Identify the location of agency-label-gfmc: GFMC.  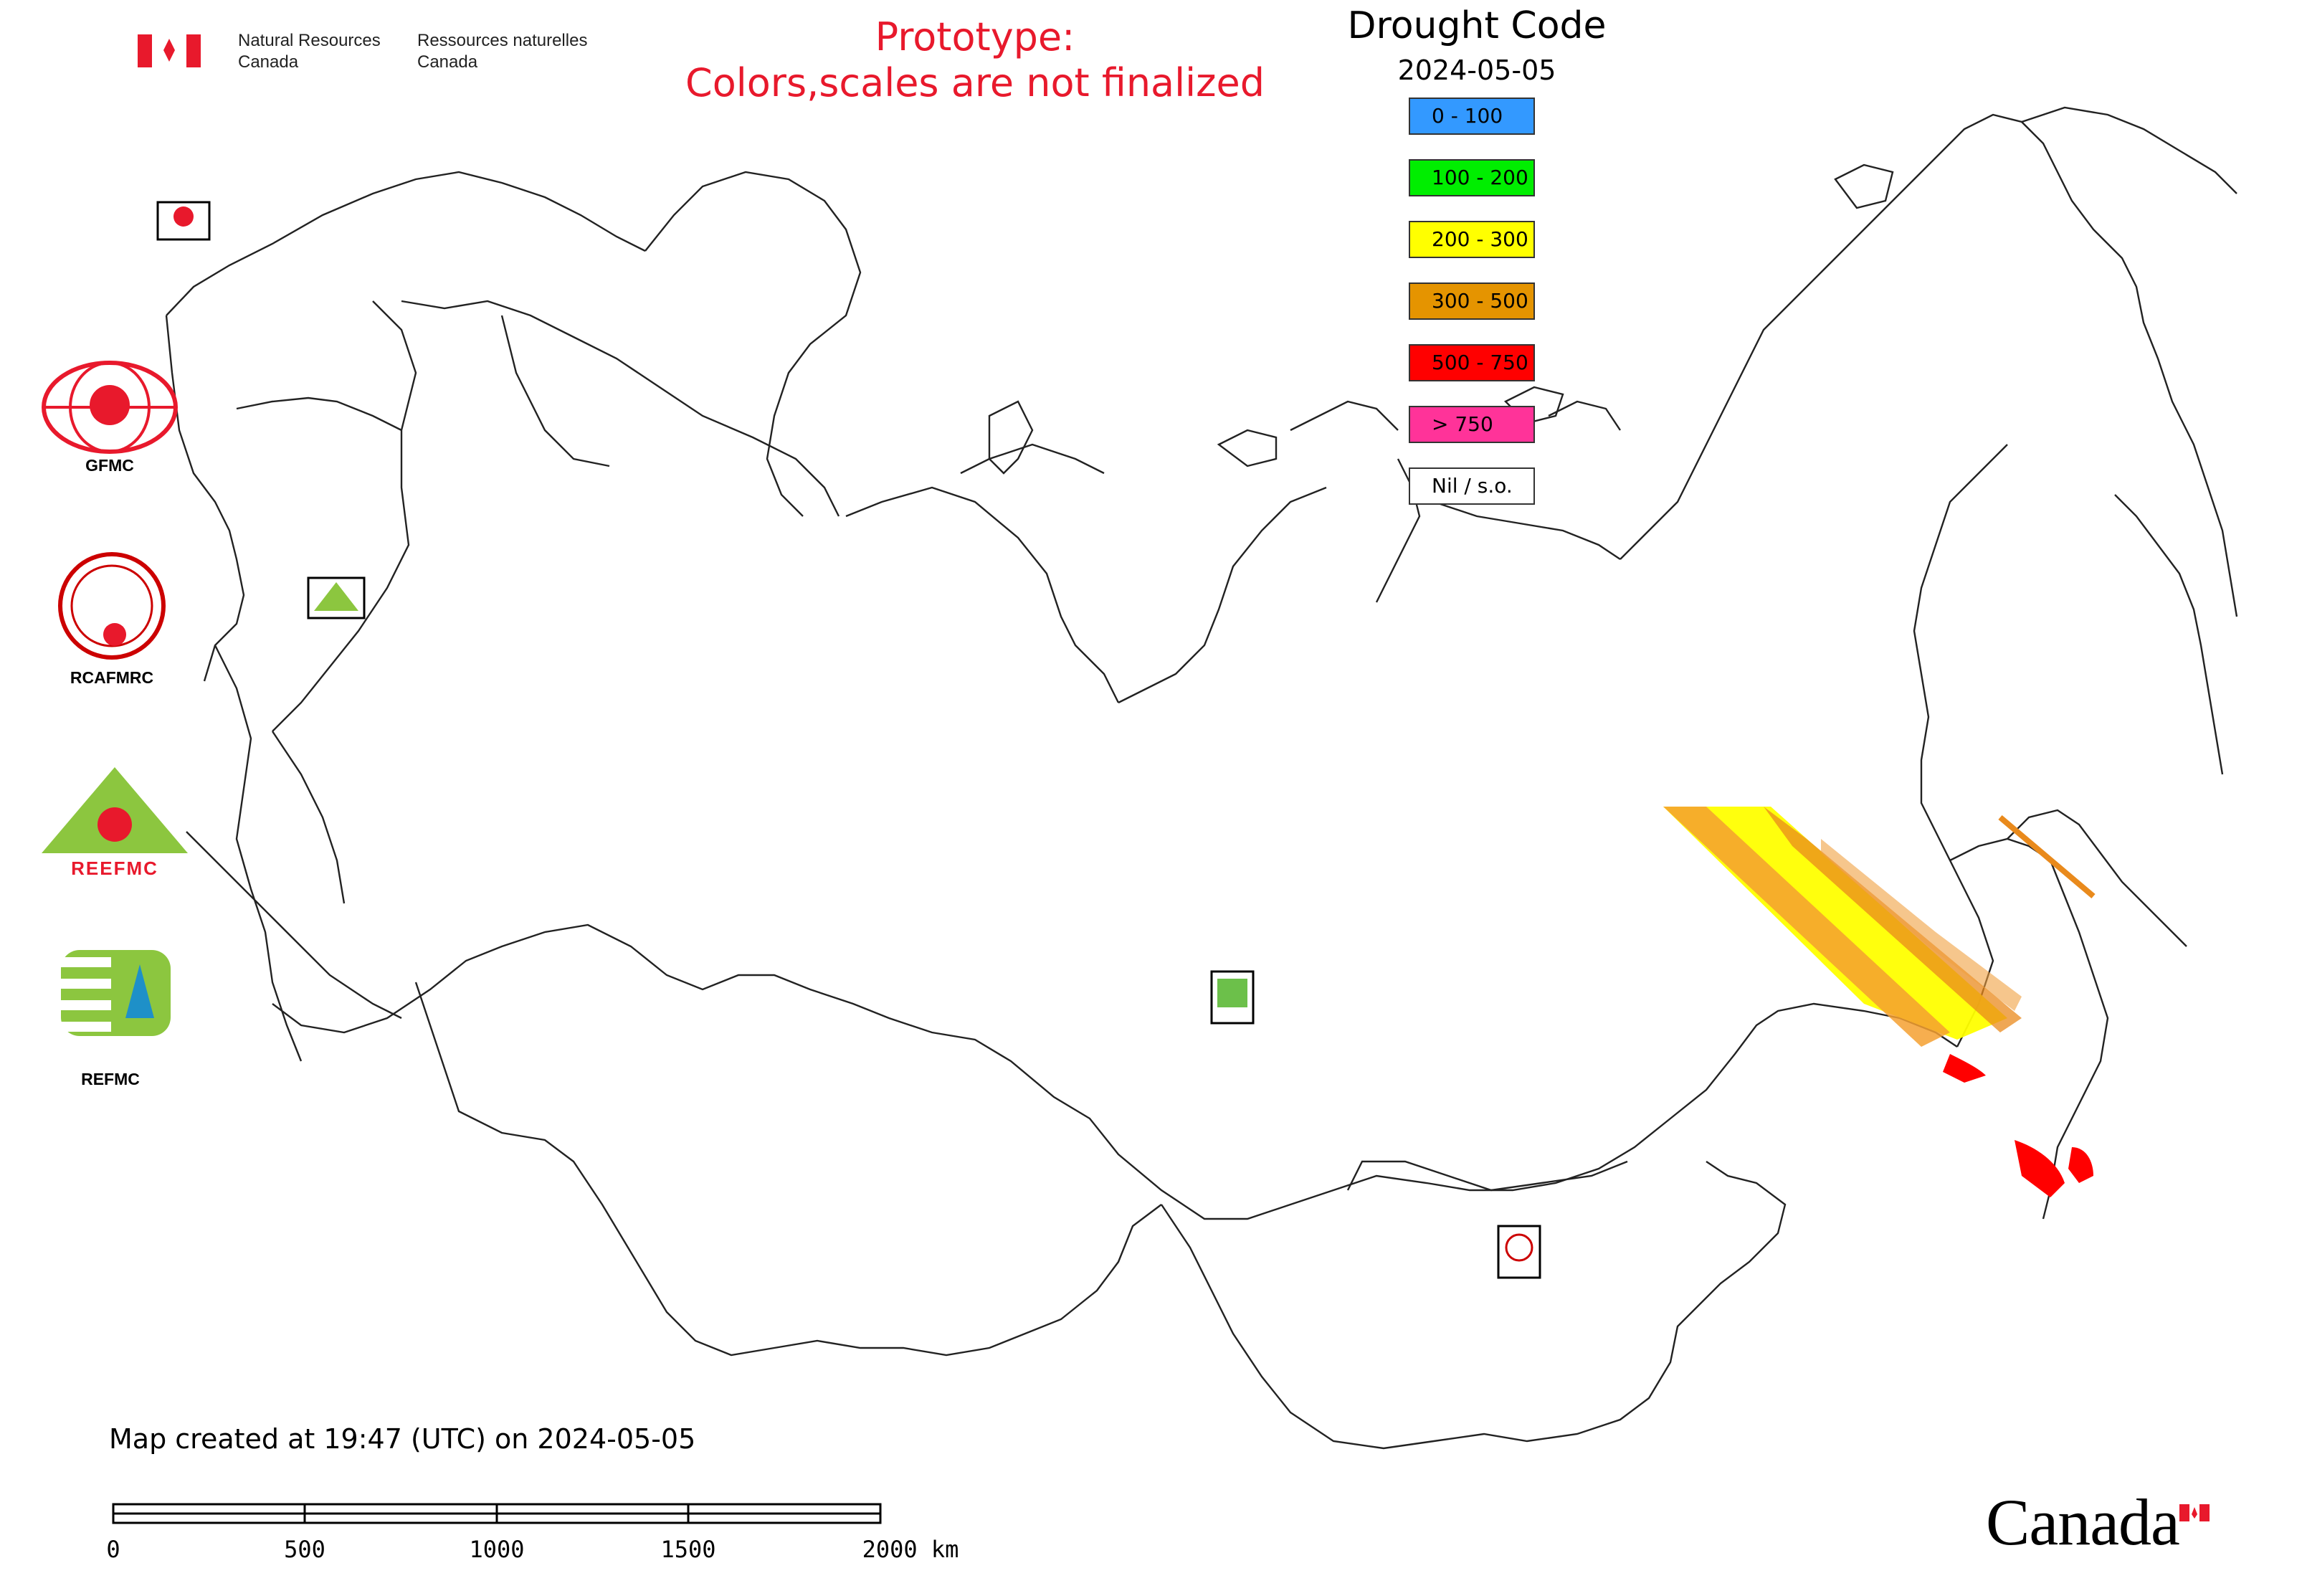
(110, 465).